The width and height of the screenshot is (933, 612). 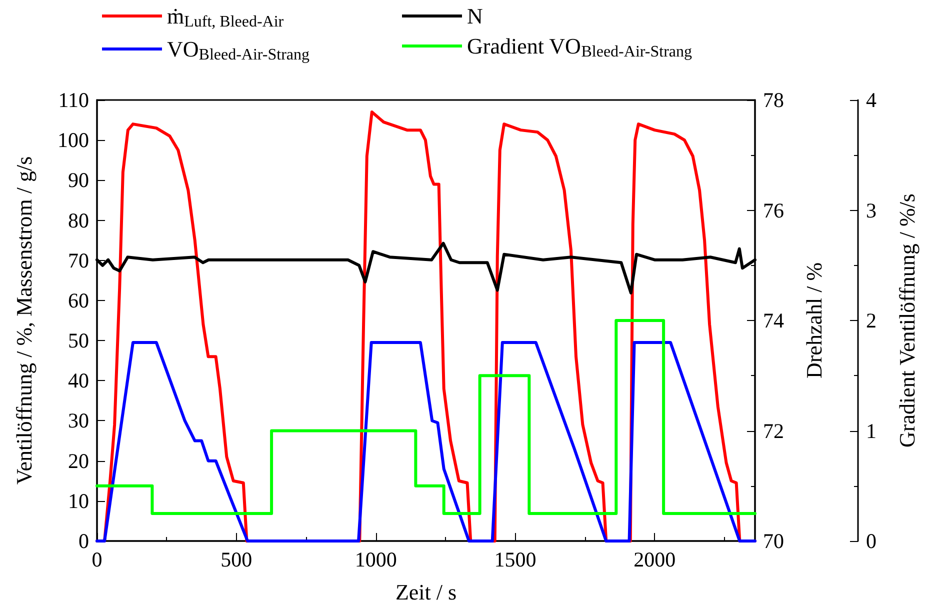 I want to click on y3-tick-label: 2, so click(x=871, y=320).